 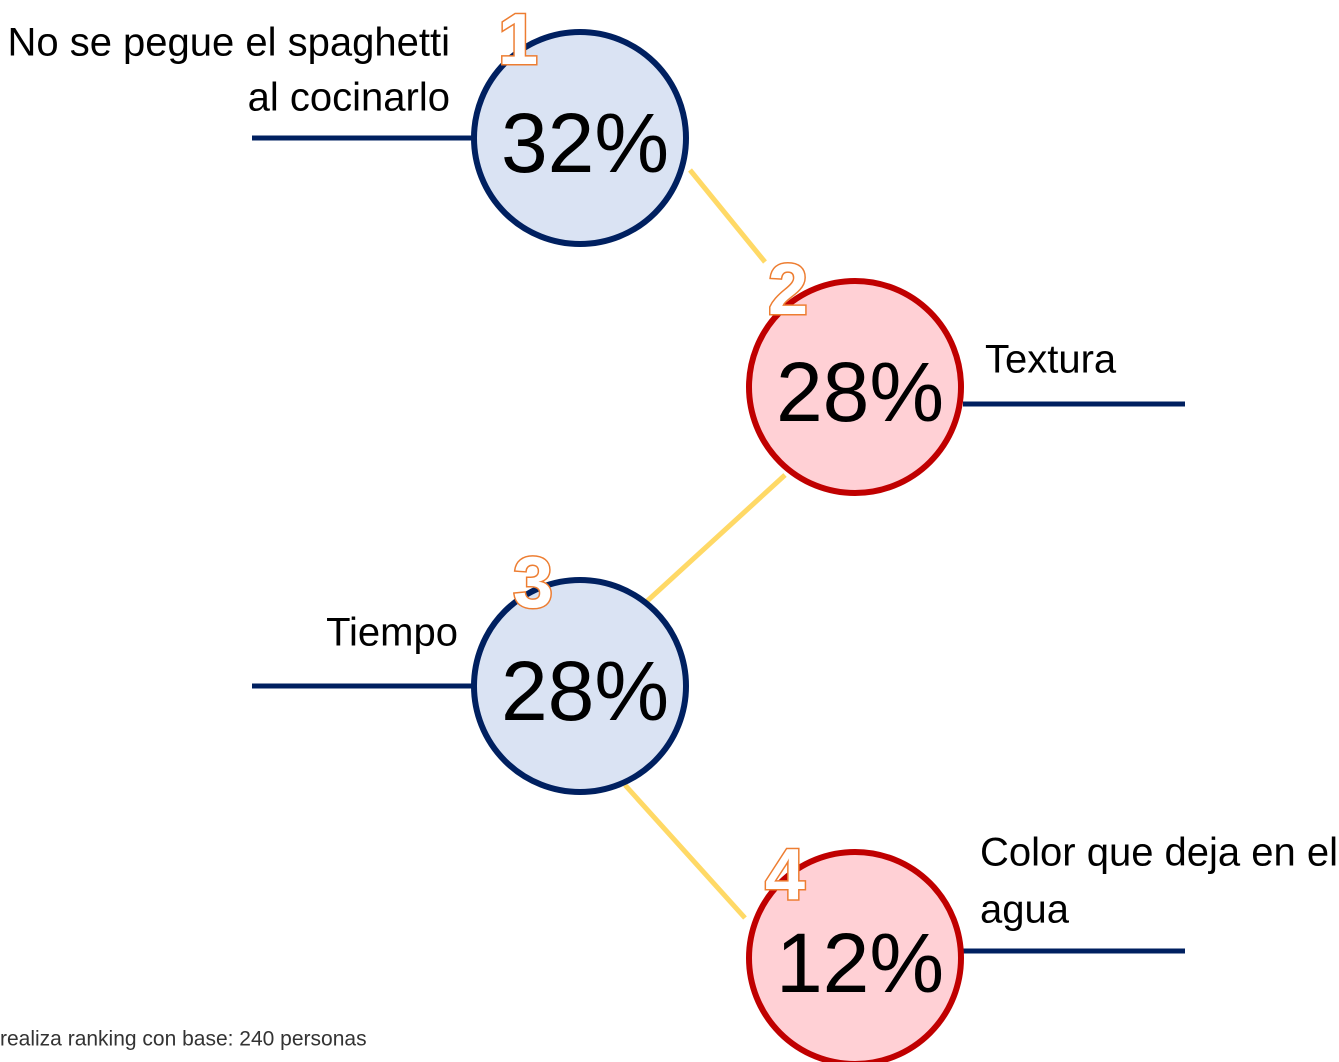 What do you see at coordinates (585, 143) in the screenshot?
I see `node-value: 32%` at bounding box center [585, 143].